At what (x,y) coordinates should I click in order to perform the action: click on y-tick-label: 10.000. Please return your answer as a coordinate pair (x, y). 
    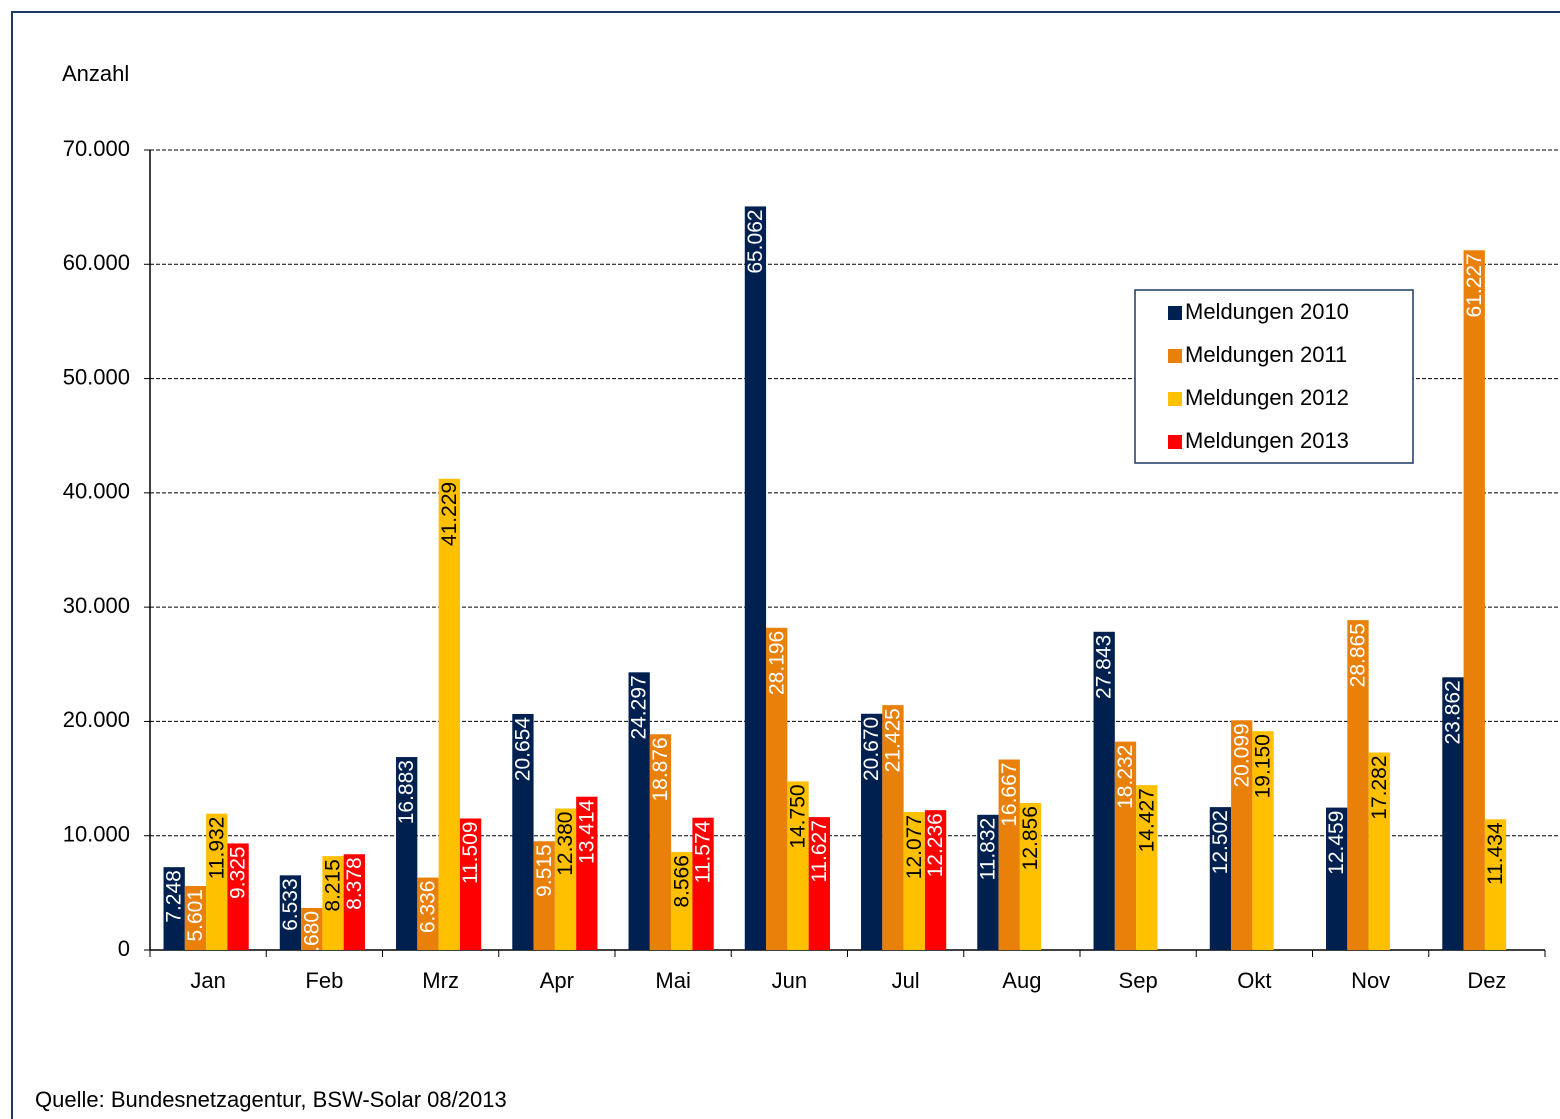
    Looking at the image, I should click on (96, 834).